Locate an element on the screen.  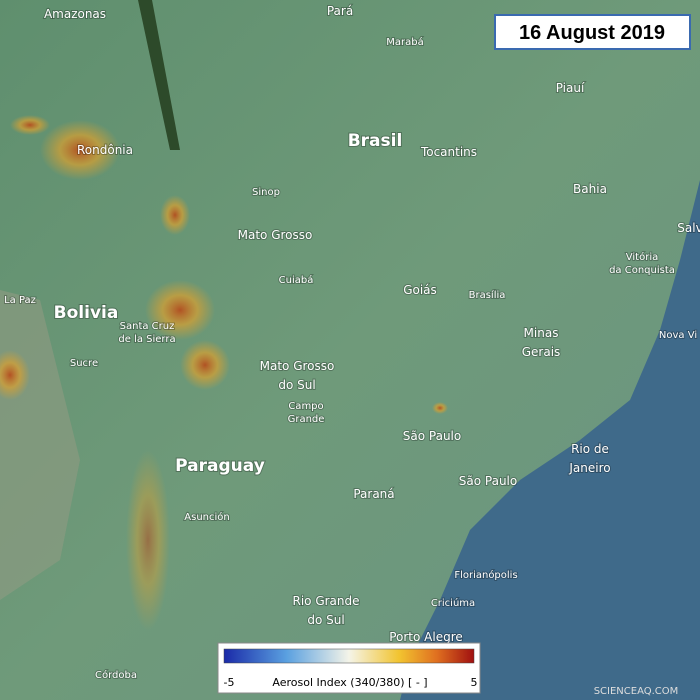
date-box is located at coordinates (592, 32).